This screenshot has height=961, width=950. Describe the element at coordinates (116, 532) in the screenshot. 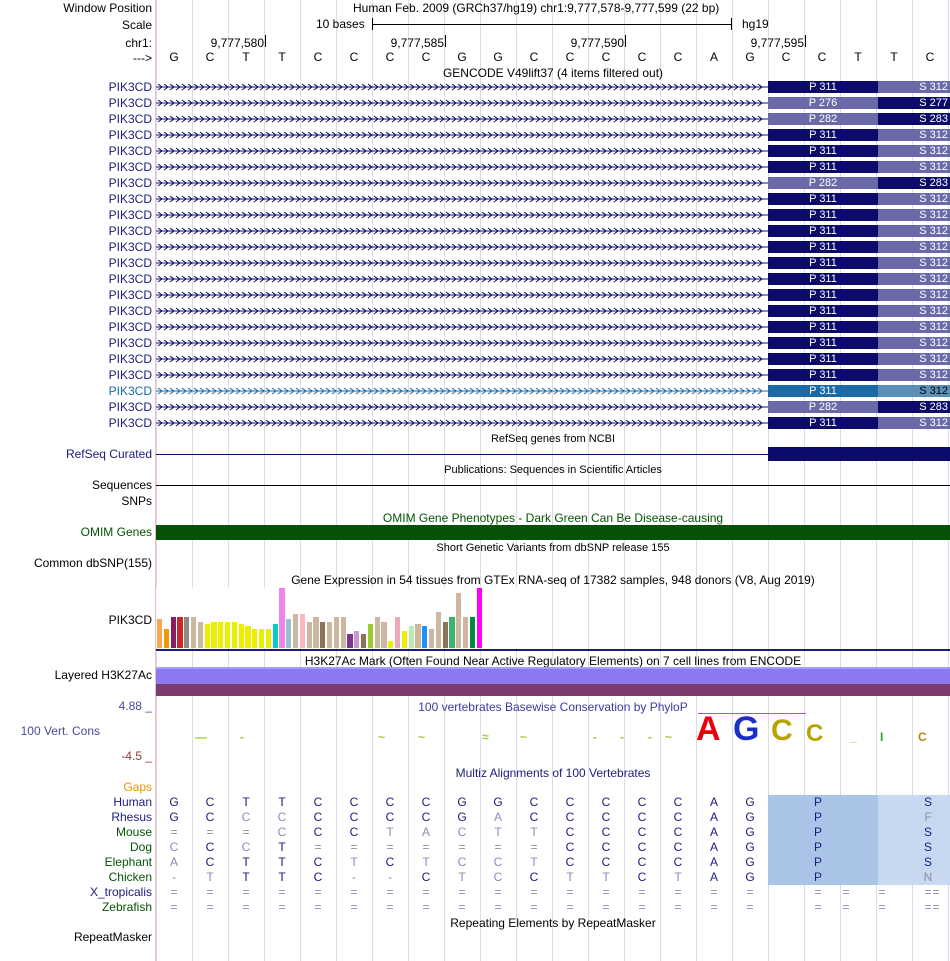

I see `omim-track-label: OMIM Genes` at that location.